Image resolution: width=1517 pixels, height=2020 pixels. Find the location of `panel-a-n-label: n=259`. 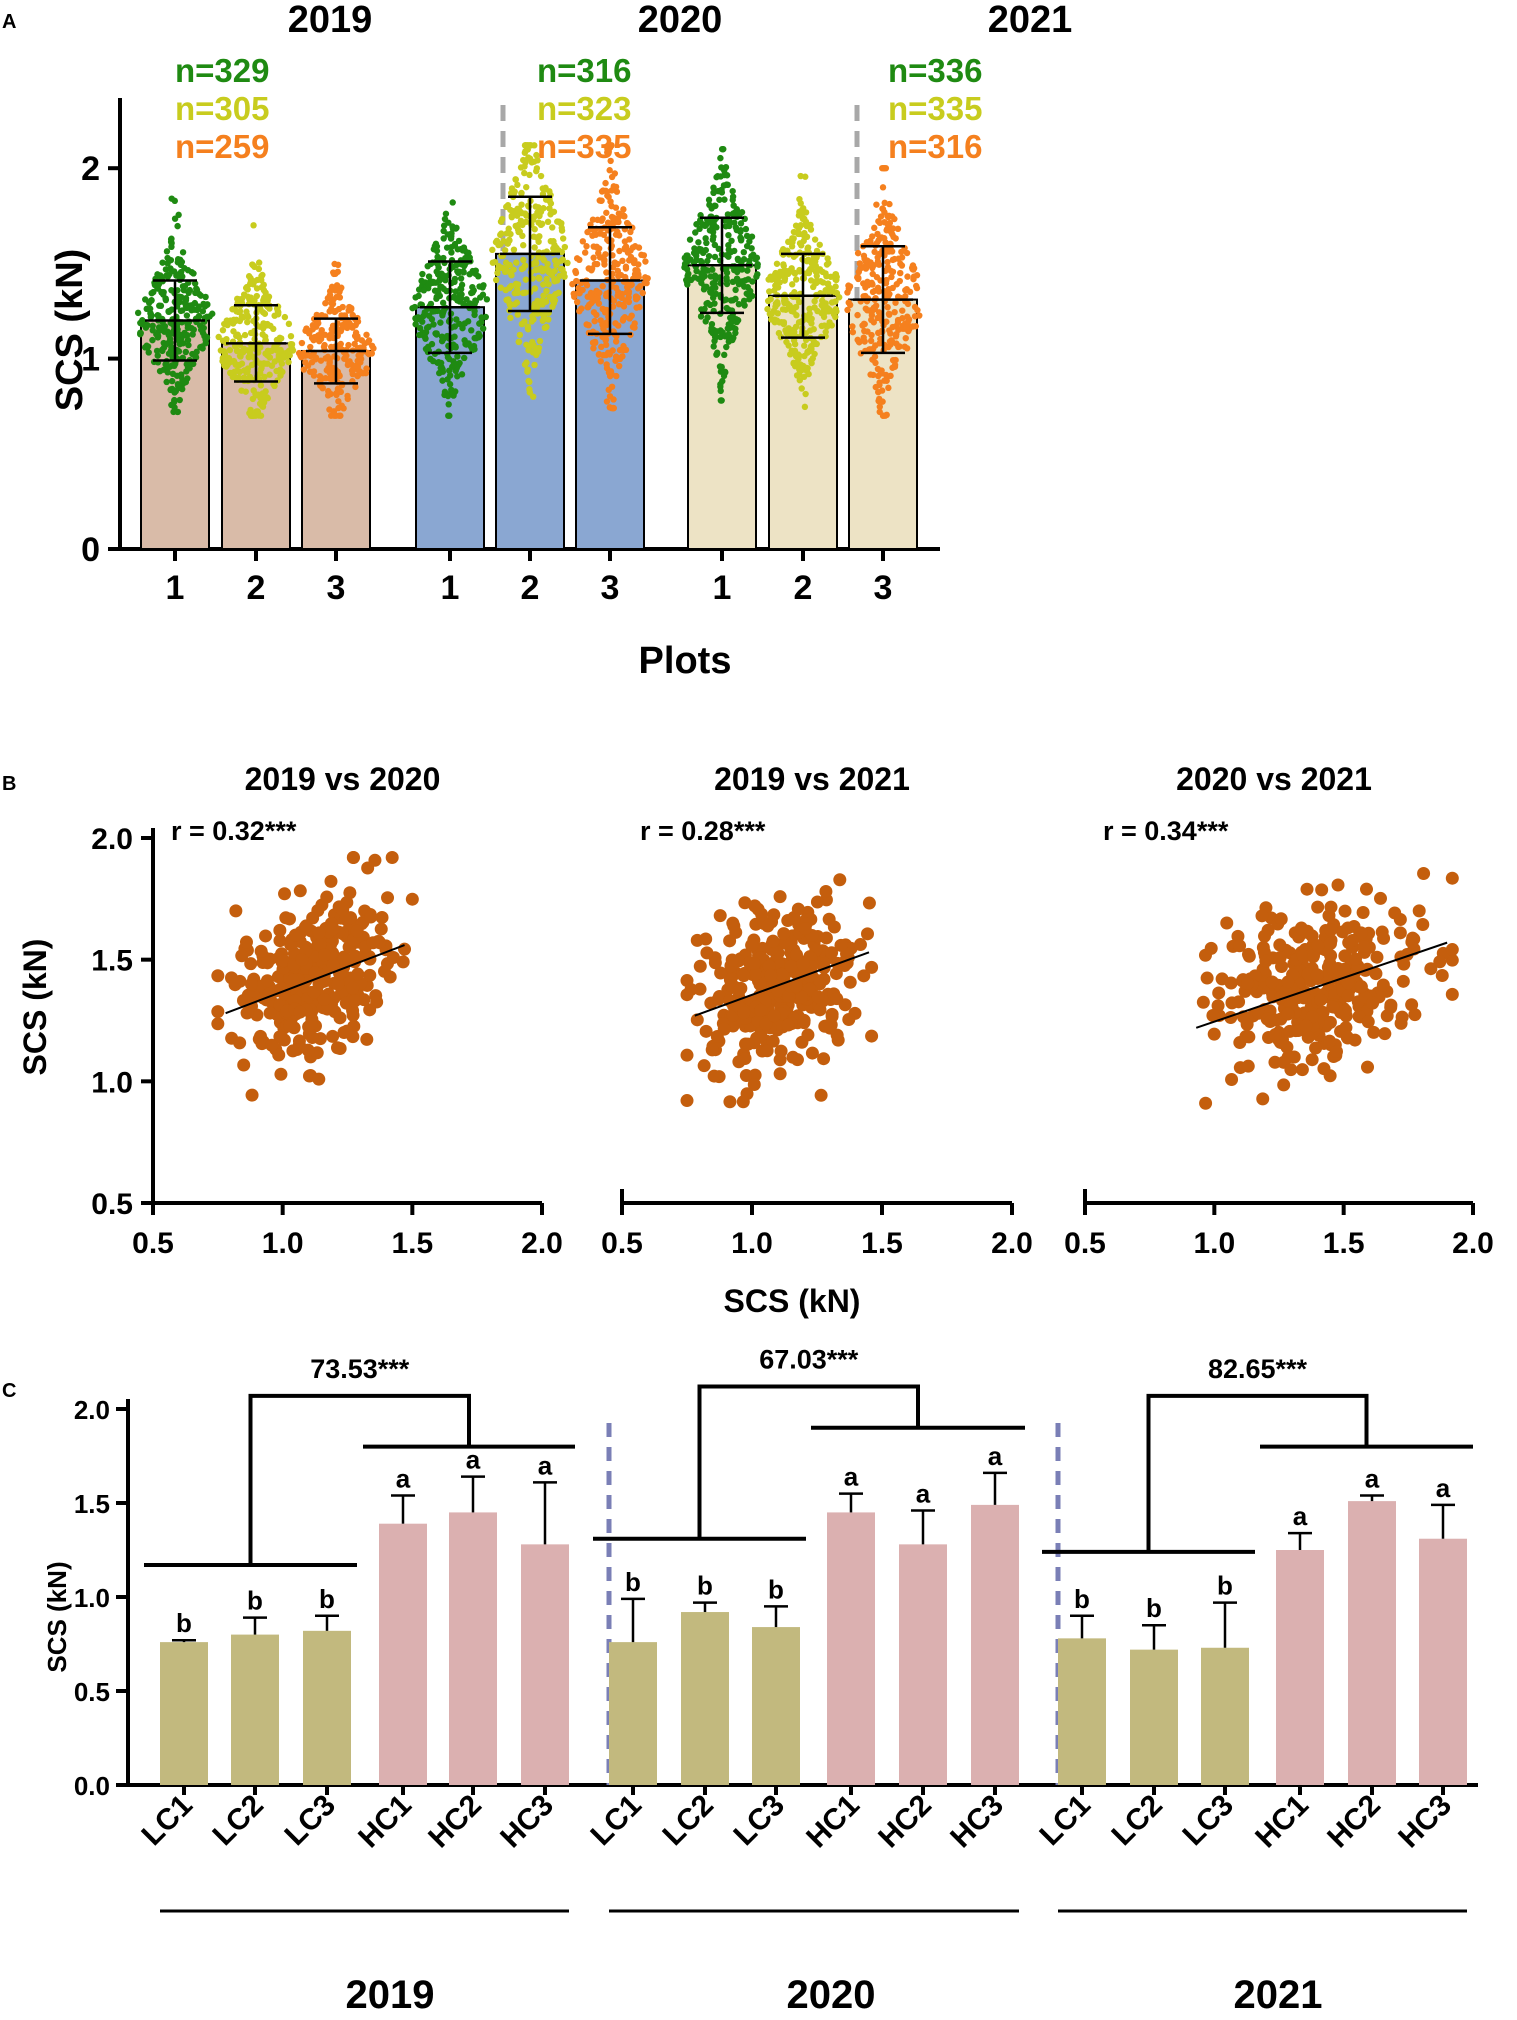

panel-a-n-label: n=259 is located at coordinates (222, 146).